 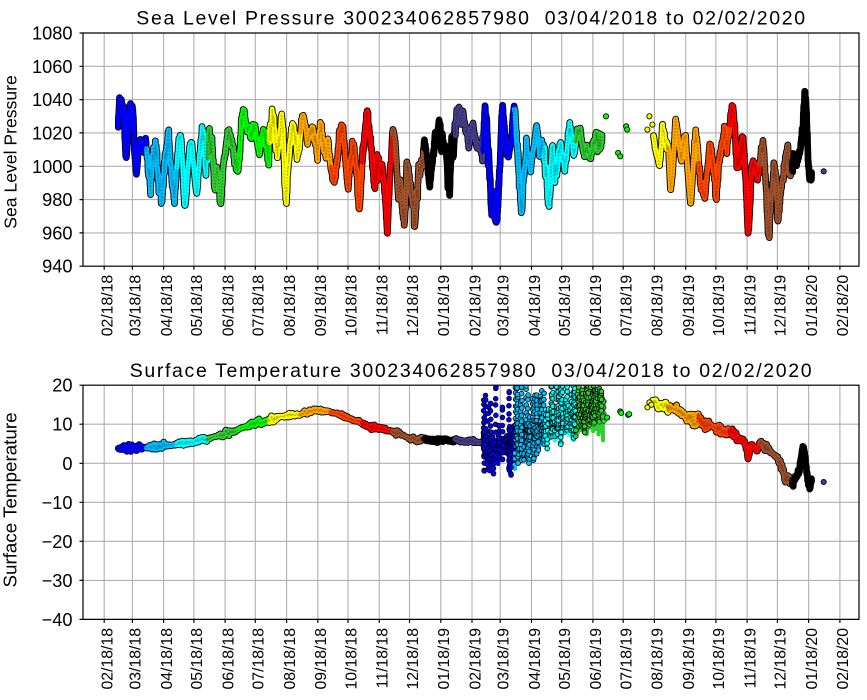 What do you see at coordinates (62, 425) in the screenshot?
I see `svg-text: 10` at bounding box center [62, 425].